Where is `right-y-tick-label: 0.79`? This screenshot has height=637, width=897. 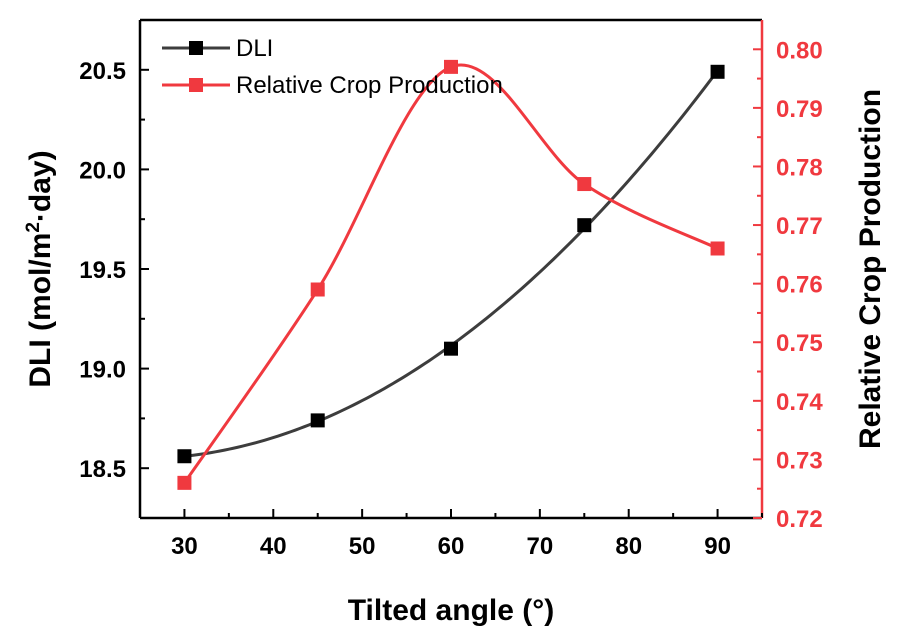 right-y-tick-label: 0.79 is located at coordinates (799, 109).